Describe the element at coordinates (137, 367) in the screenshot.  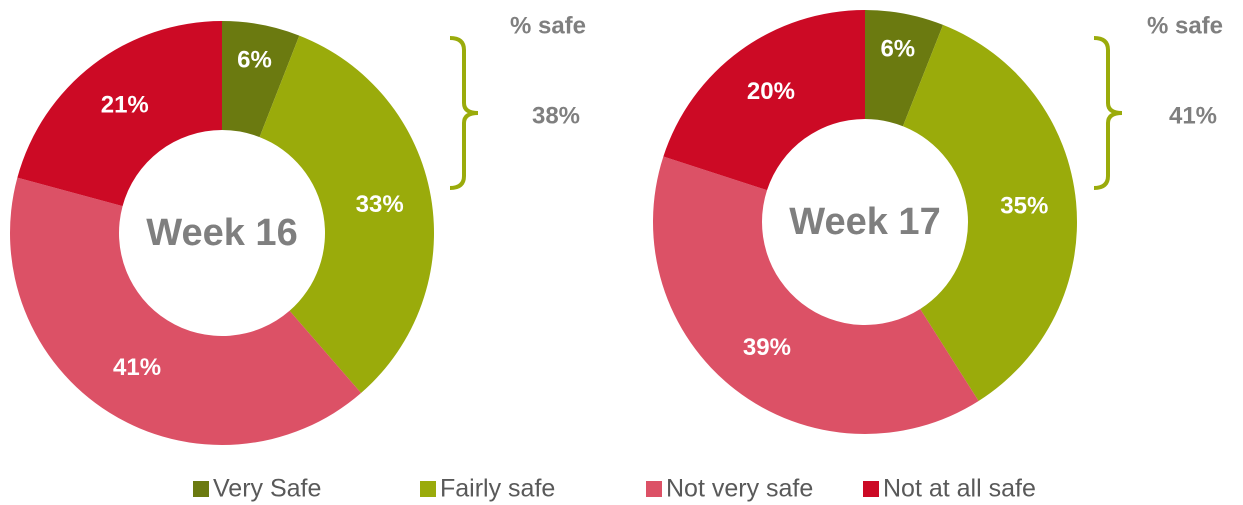
I see `value-label: 41%` at that location.